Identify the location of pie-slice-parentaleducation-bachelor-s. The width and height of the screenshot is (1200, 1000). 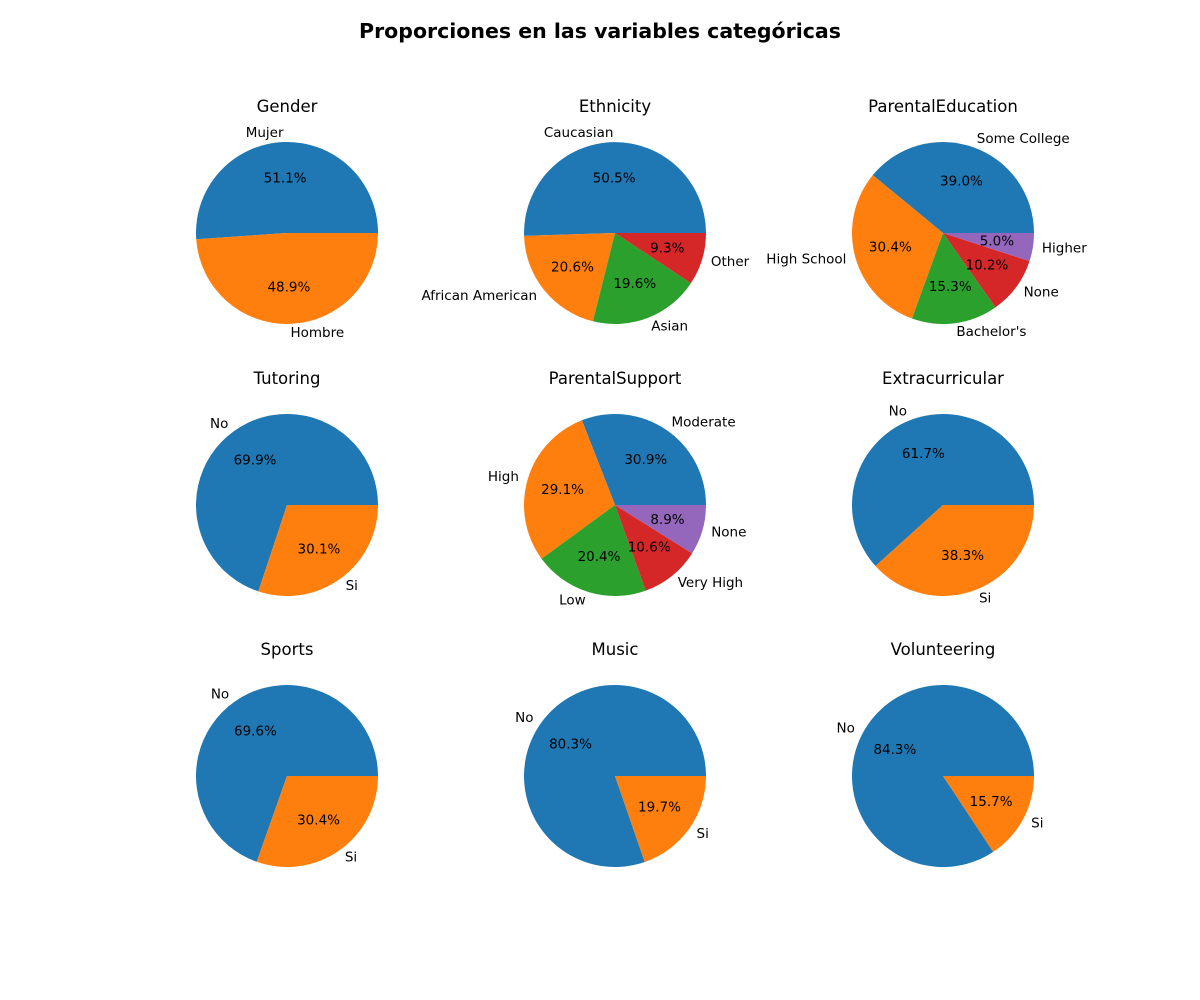
(954, 279).